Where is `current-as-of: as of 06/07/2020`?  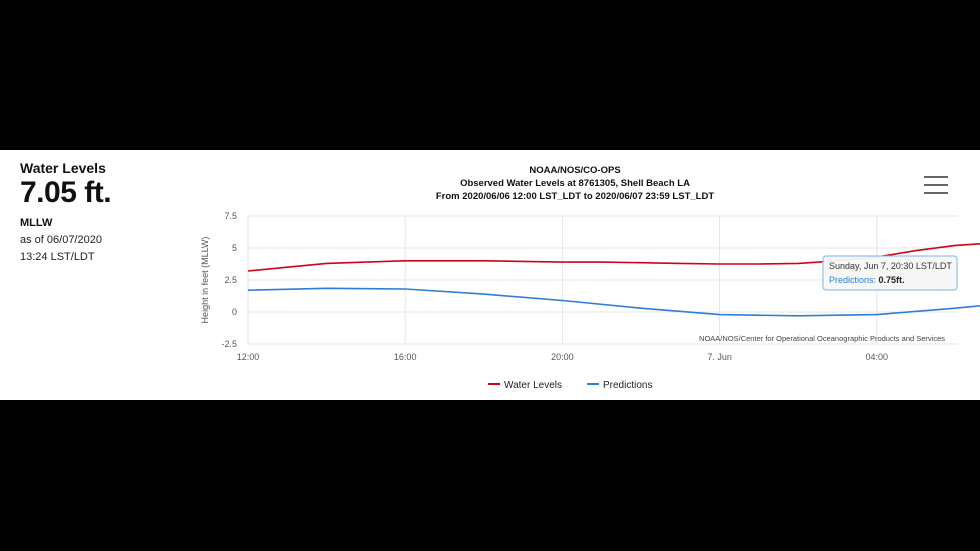
current-as-of: as of 06/07/2020 is located at coordinates (61, 240).